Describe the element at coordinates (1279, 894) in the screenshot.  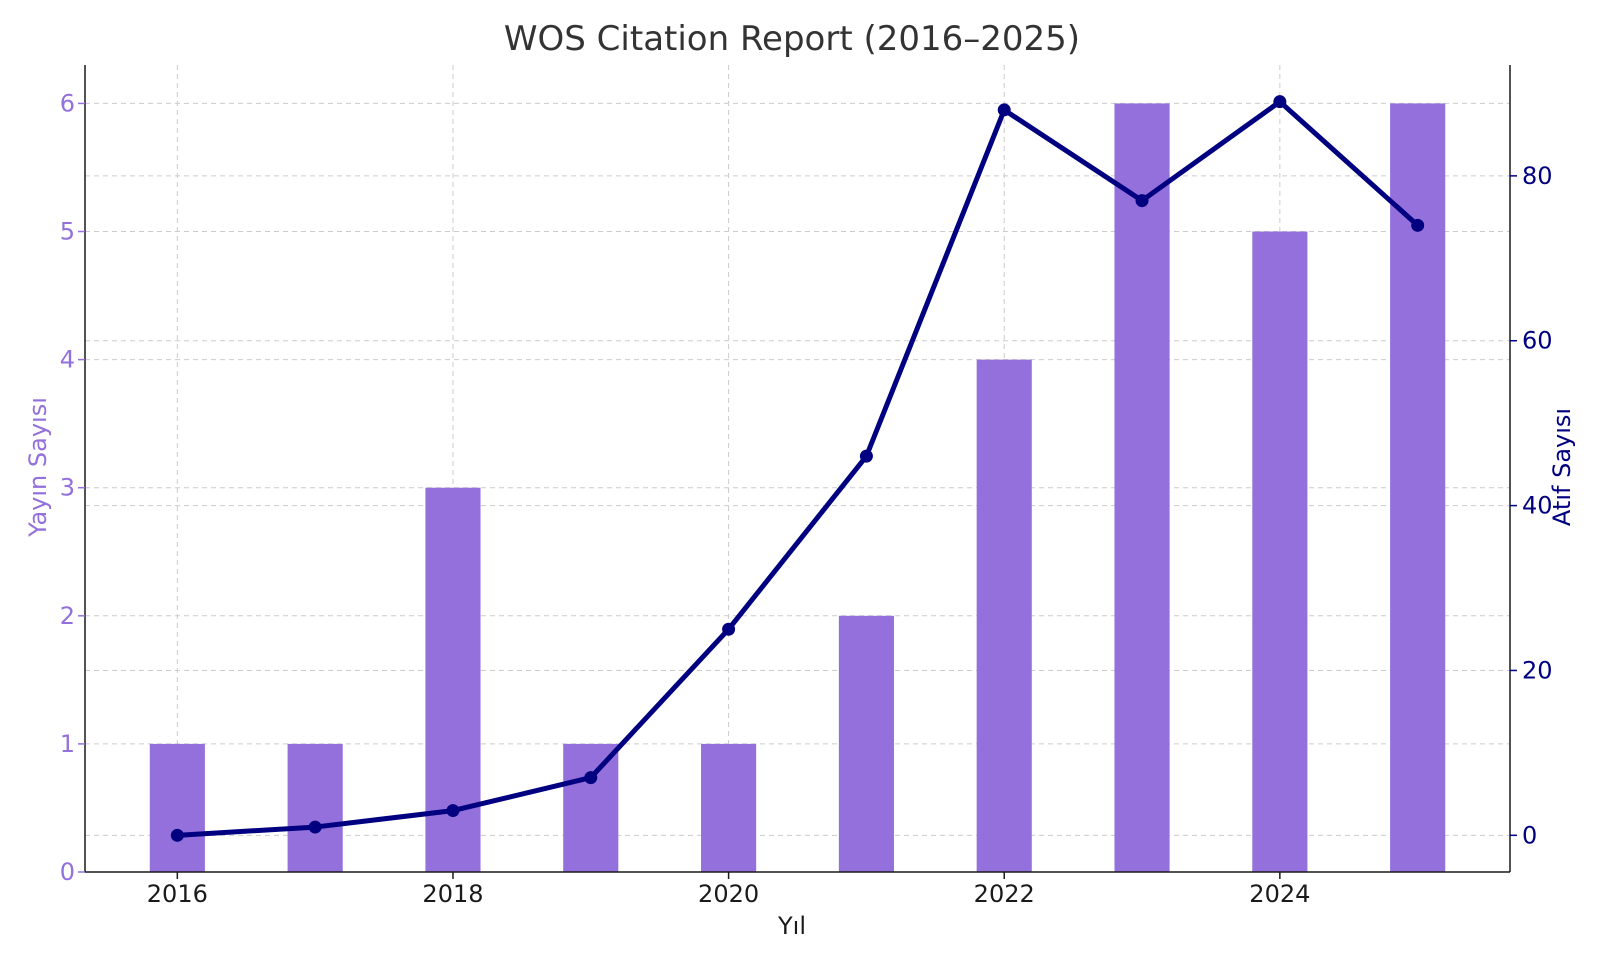
I see `x-tick-label: 2024` at that location.